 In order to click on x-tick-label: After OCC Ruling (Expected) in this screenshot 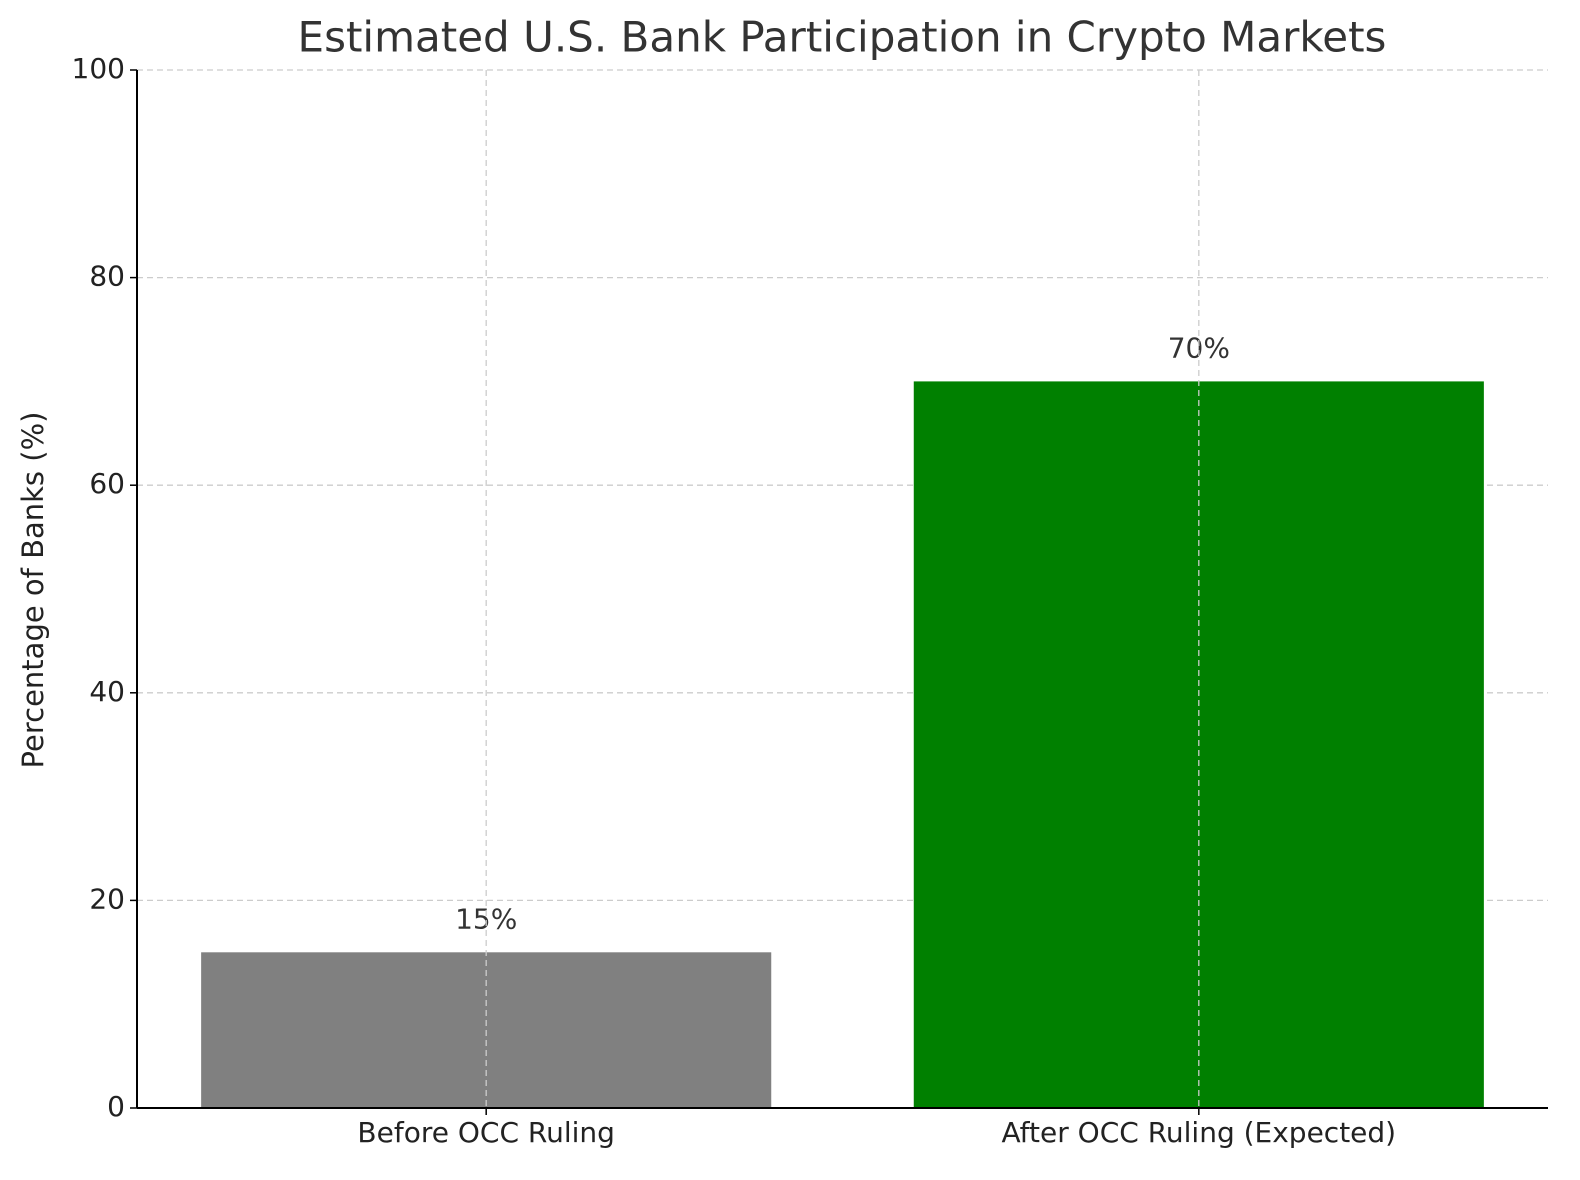, I will do `click(1199, 1132)`.